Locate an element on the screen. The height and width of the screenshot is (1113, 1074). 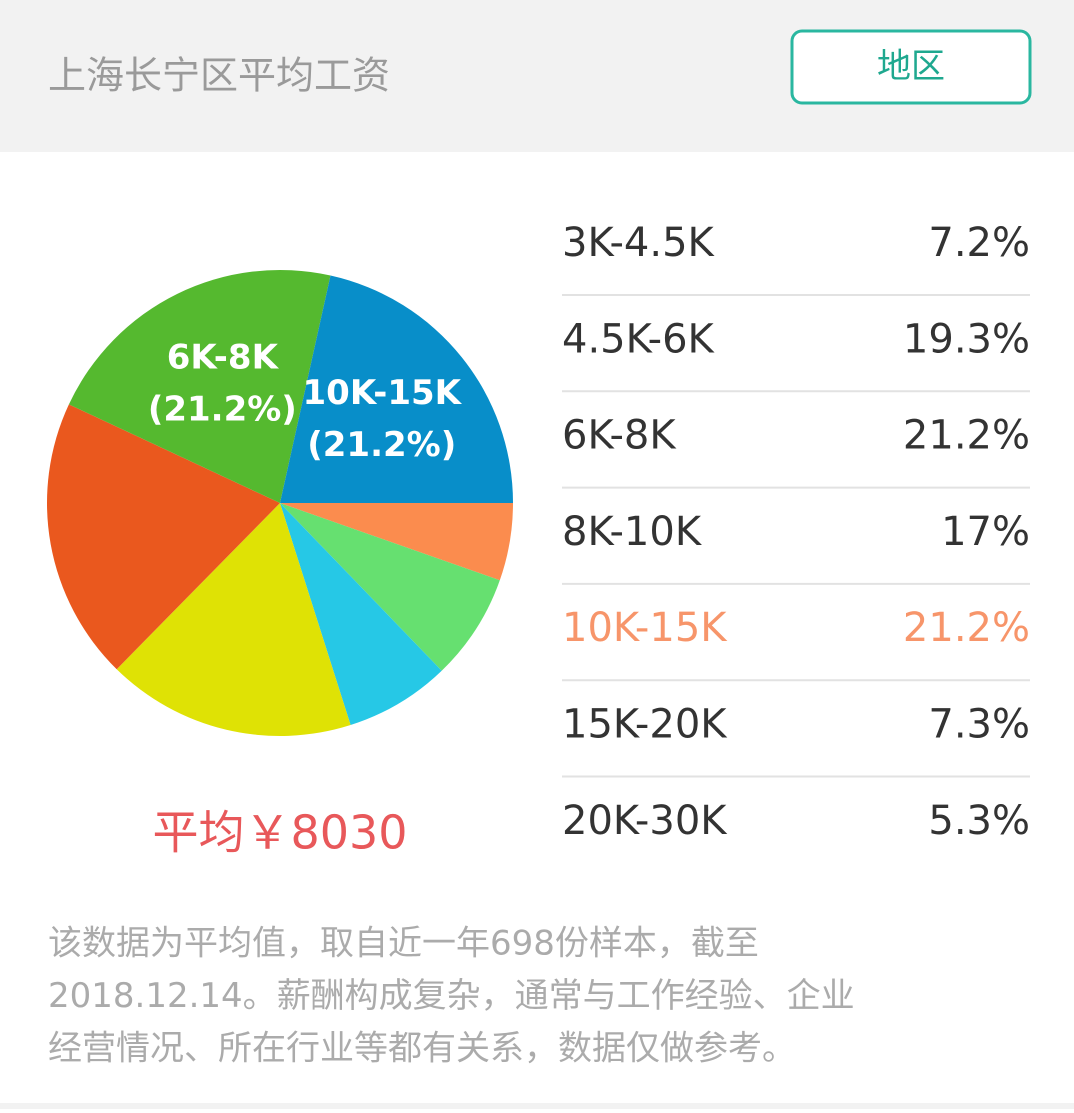
slice-label: 10K-15K is located at coordinates (383, 393).